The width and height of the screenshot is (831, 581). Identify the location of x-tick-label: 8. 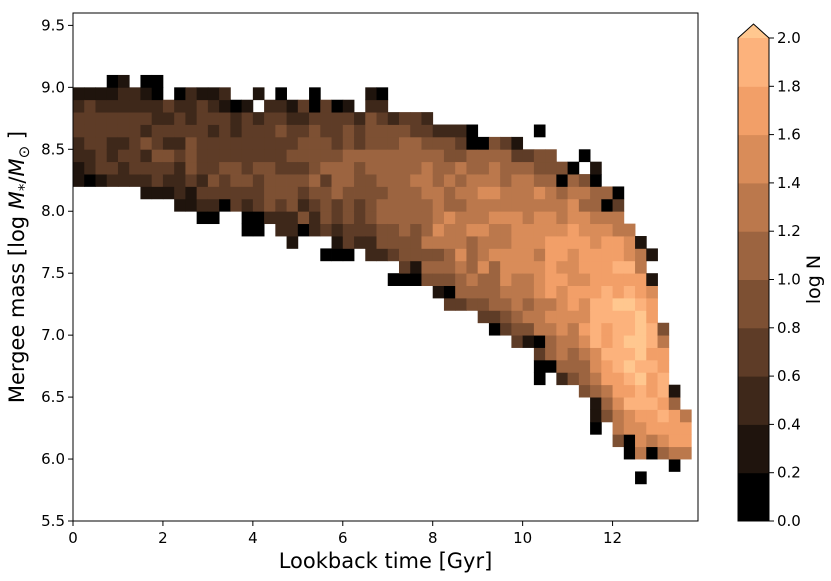
(433, 538).